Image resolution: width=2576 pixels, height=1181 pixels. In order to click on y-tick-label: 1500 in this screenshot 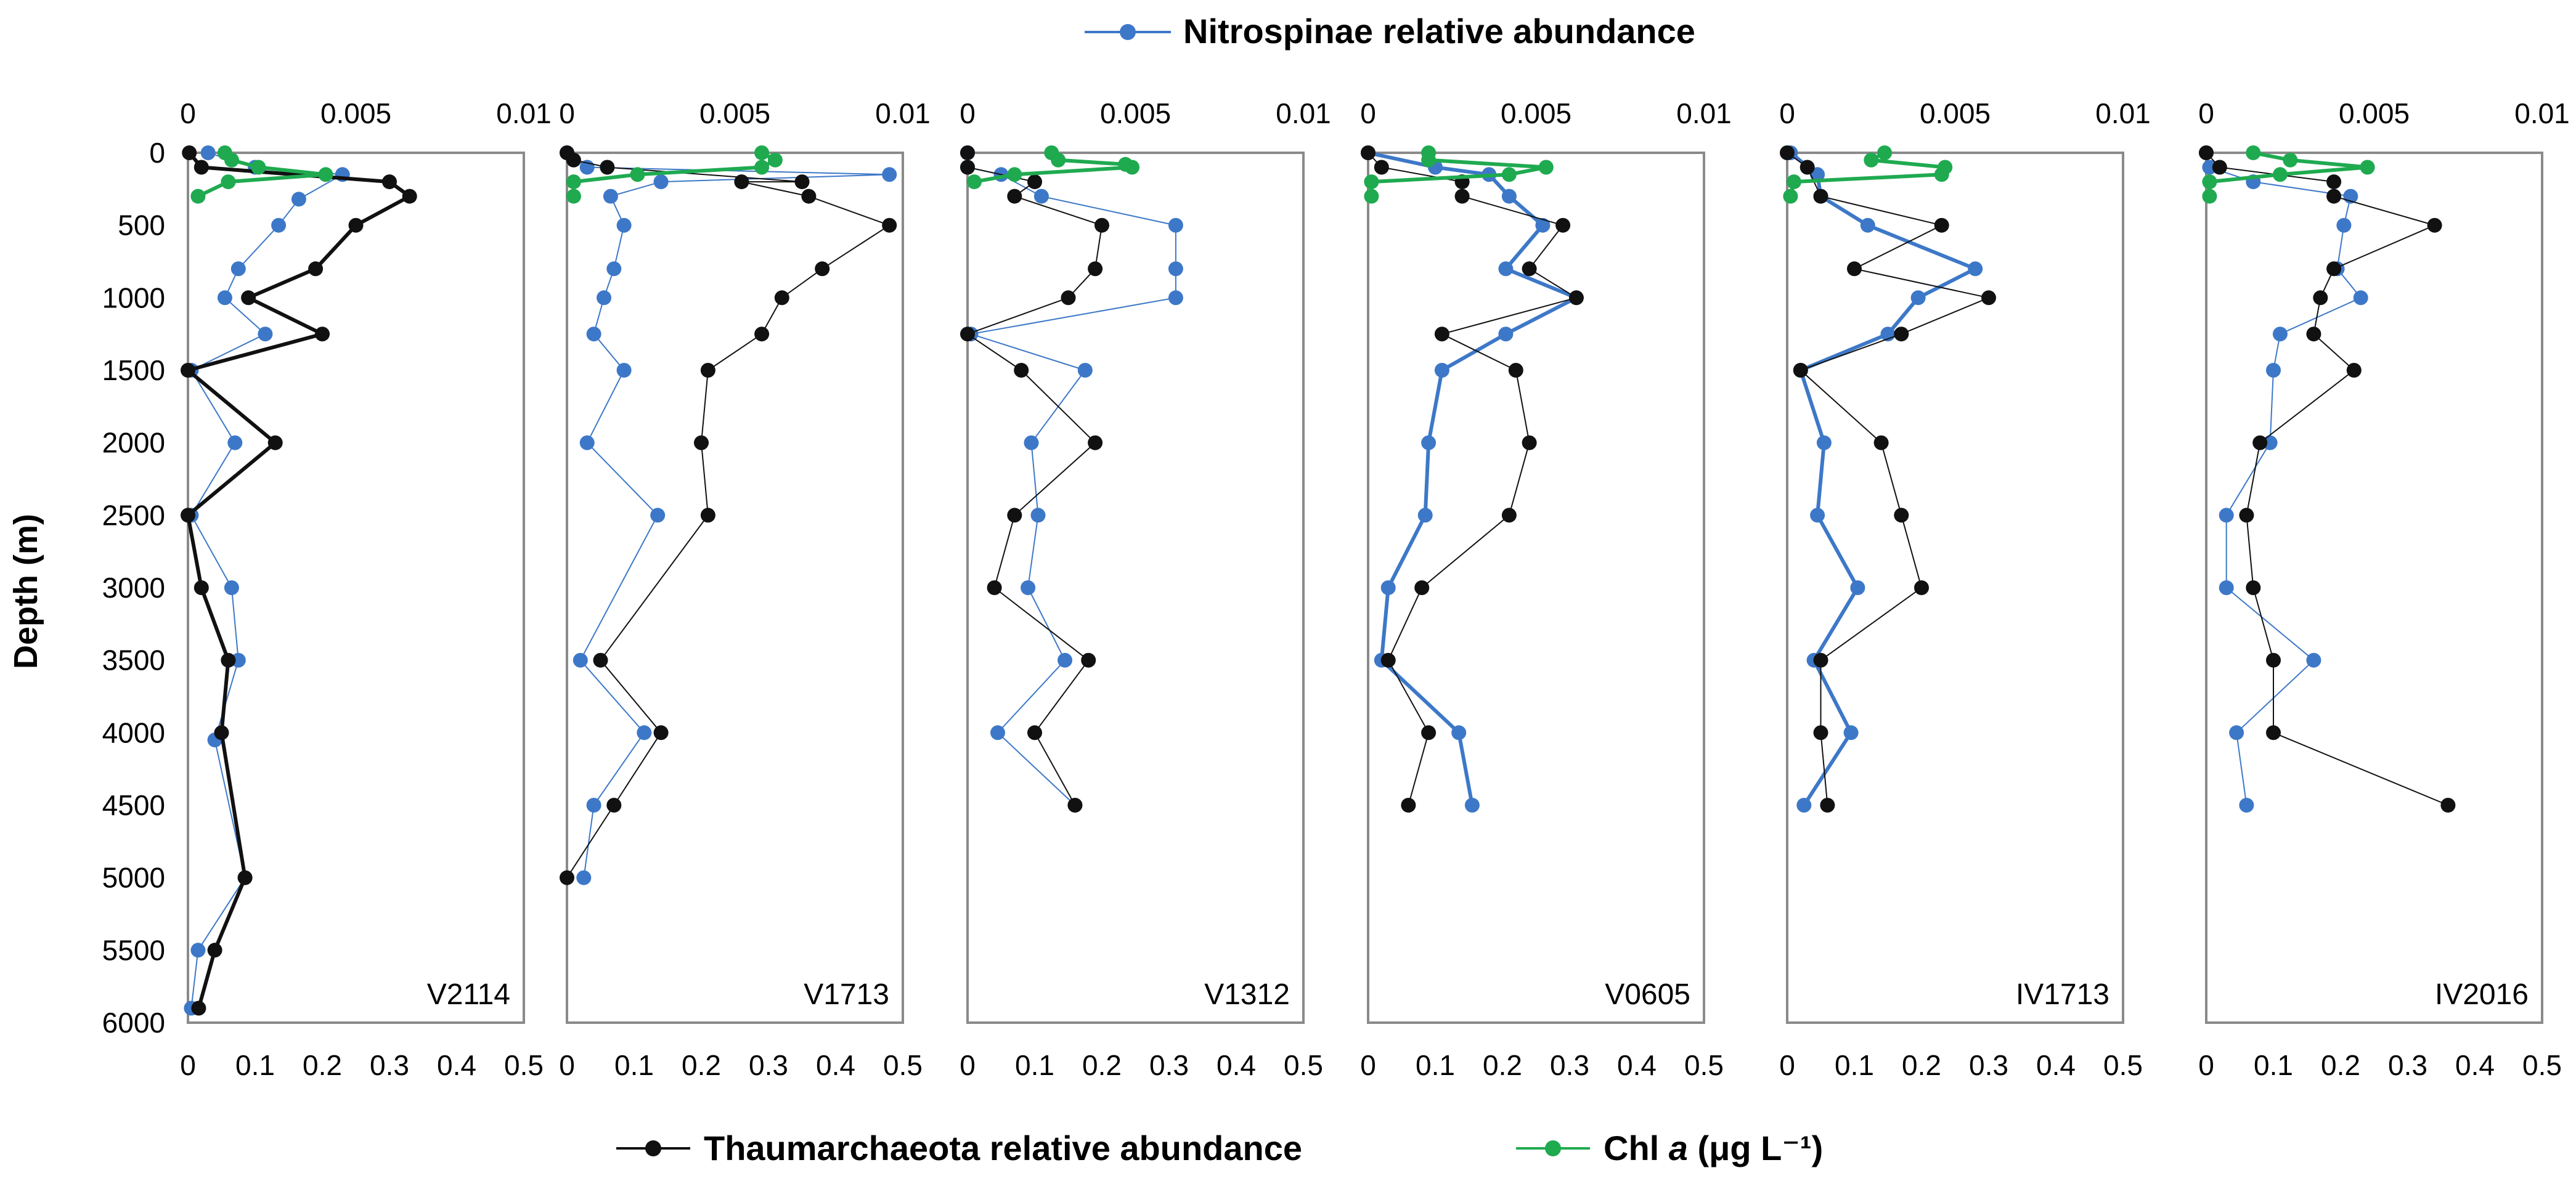, I will do `click(134, 370)`.